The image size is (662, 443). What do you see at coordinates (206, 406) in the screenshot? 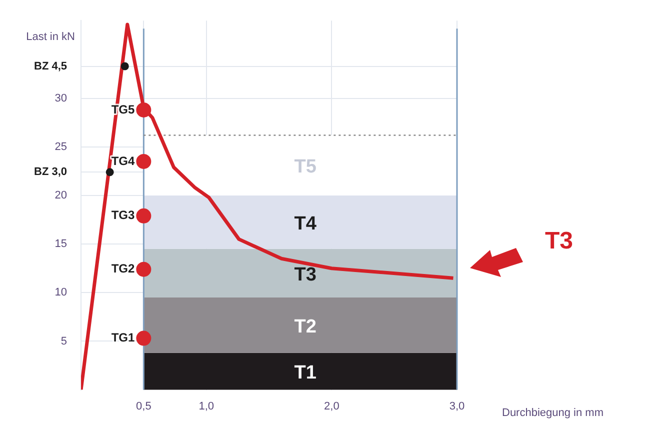
I see `x-tick-label: 1,0` at bounding box center [206, 406].